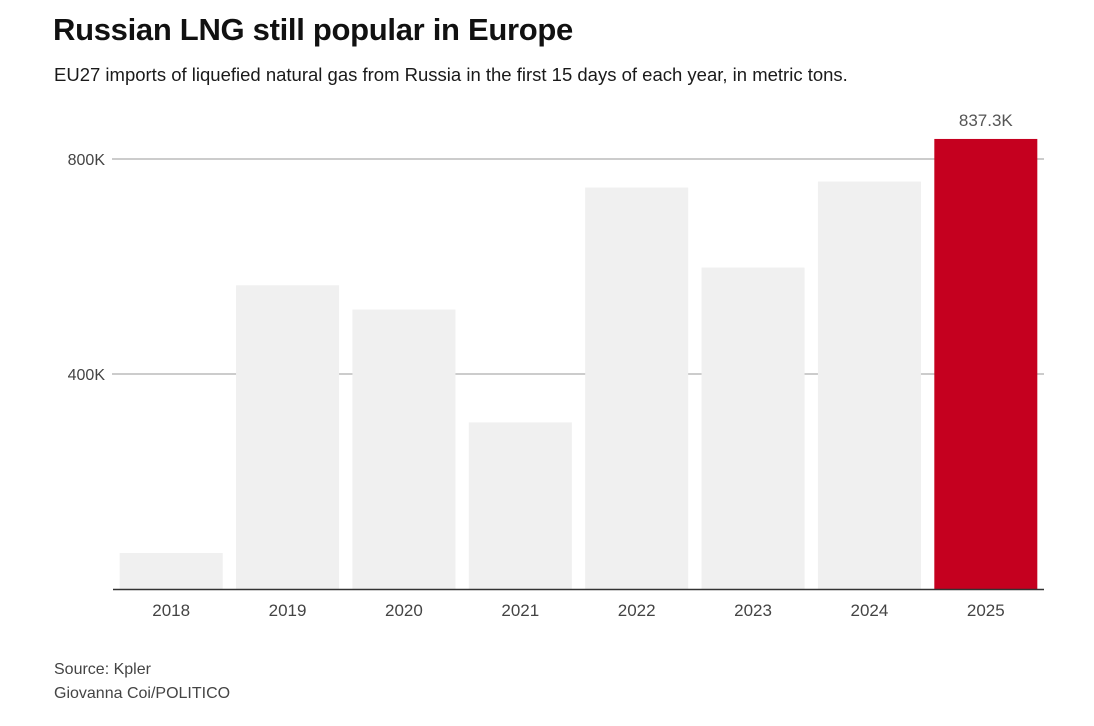 The height and width of the screenshot is (726, 1094). I want to click on bar-2023, so click(753, 428).